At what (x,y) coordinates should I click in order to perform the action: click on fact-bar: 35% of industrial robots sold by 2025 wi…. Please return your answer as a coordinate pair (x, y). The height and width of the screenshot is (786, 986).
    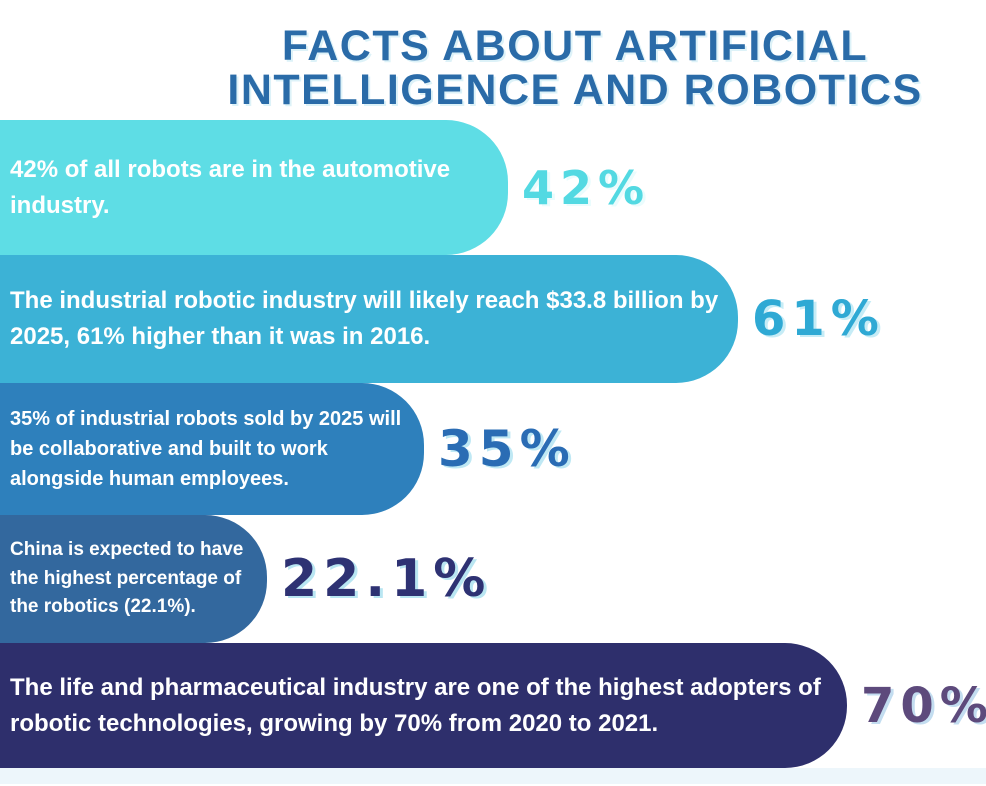
    Looking at the image, I should click on (212, 449).